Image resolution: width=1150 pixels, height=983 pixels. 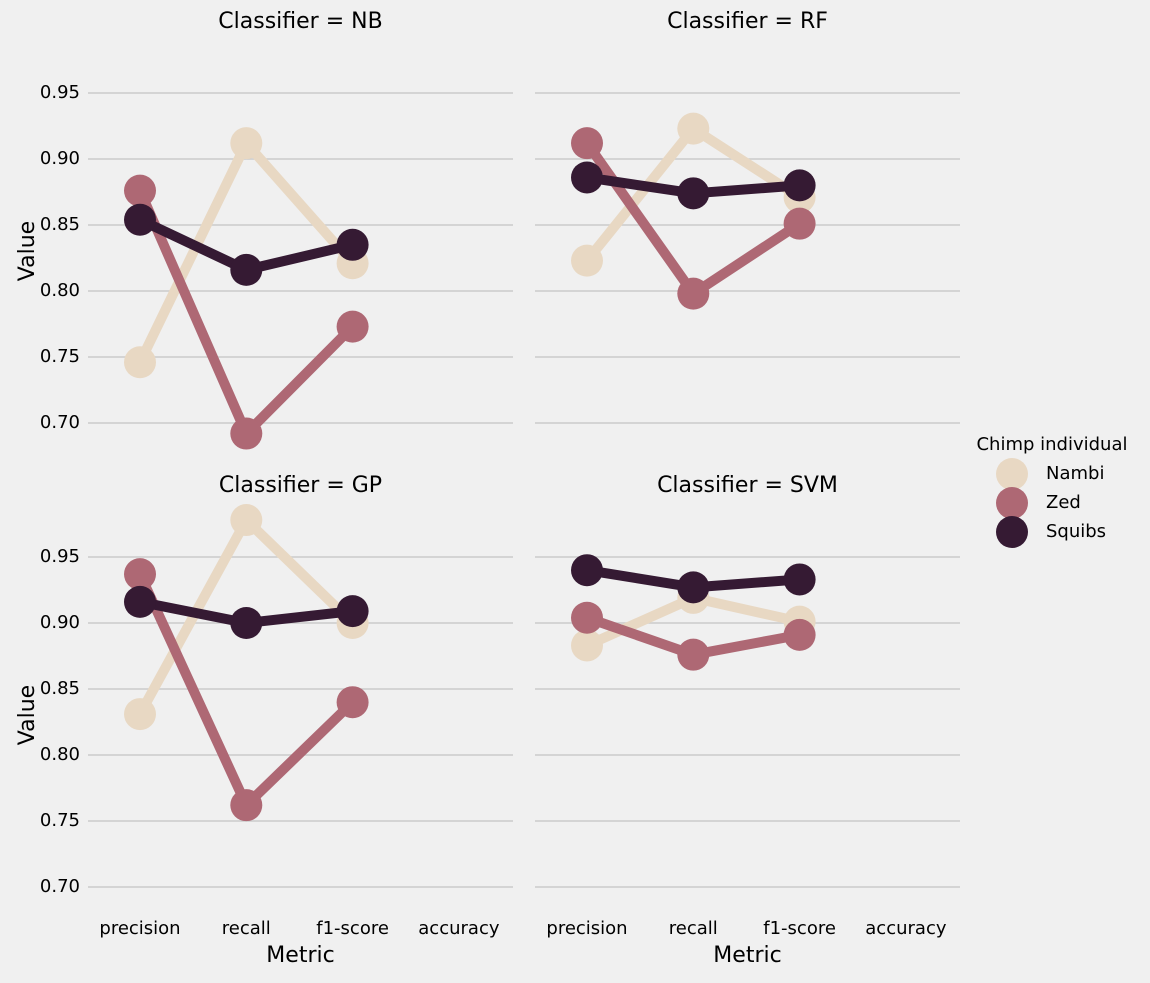 I want to click on legend-label-zed: Zed, so click(x=1063, y=502).